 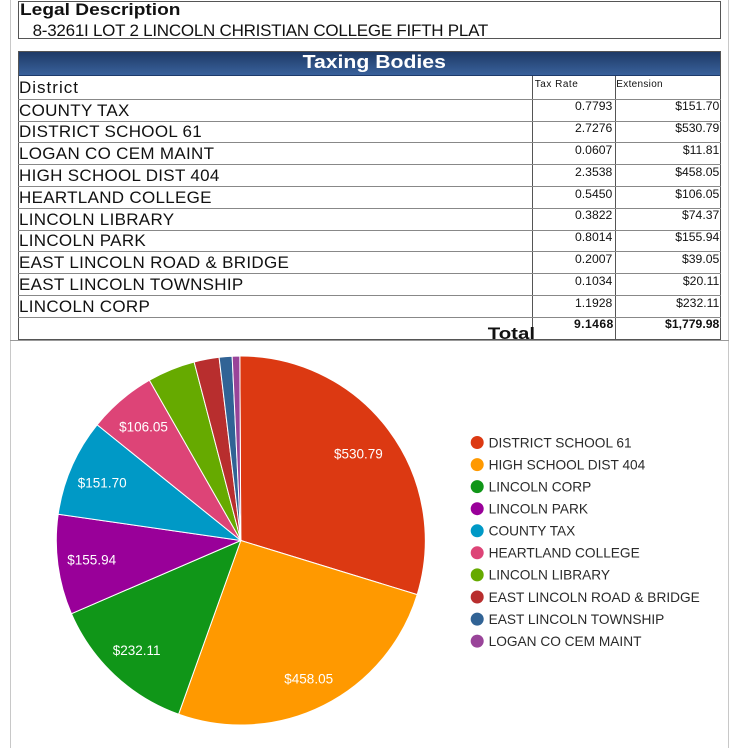 What do you see at coordinates (308, 679) in the screenshot?
I see `svg-text: $458.05` at bounding box center [308, 679].